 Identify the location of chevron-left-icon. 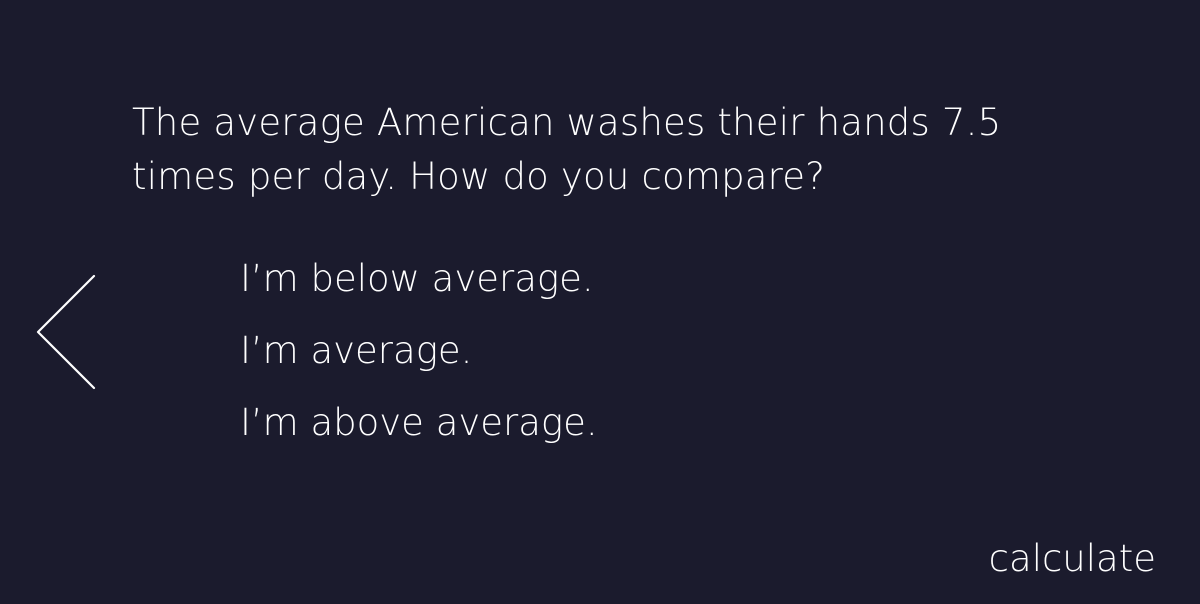
(66, 332).